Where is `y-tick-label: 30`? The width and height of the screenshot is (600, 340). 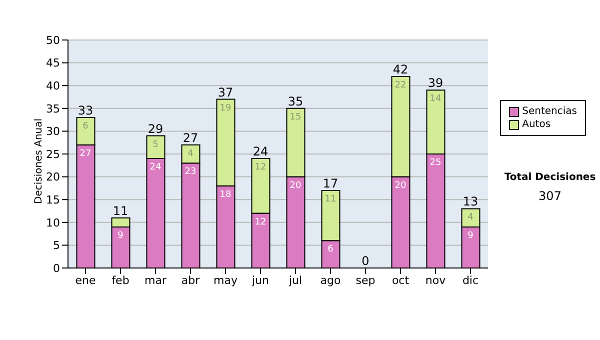 y-tick-label: 30 is located at coordinates (53, 131).